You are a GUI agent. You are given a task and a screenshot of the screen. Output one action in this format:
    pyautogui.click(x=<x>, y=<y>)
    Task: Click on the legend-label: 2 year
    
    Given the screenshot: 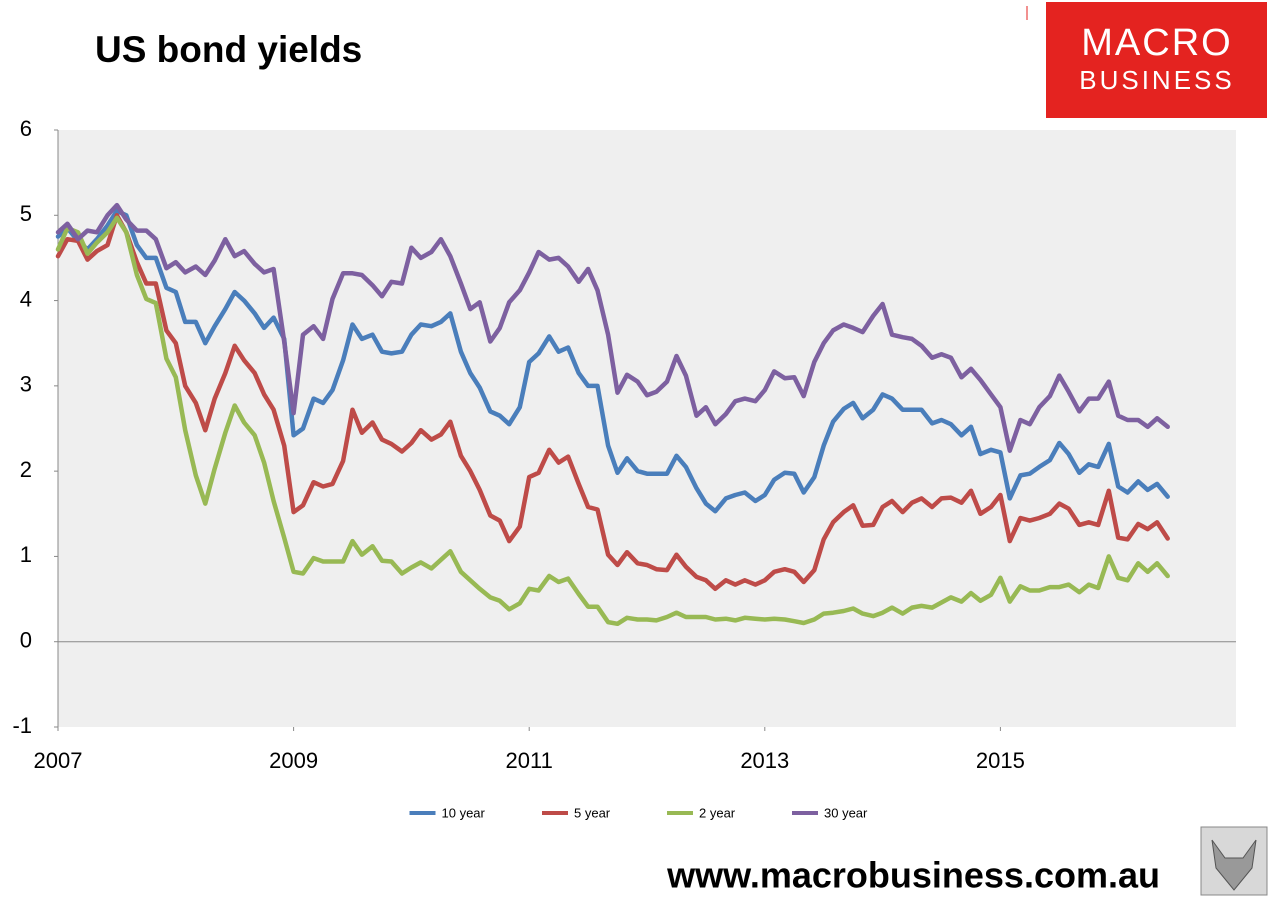 What is the action you would take?
    pyautogui.click(x=717, y=812)
    